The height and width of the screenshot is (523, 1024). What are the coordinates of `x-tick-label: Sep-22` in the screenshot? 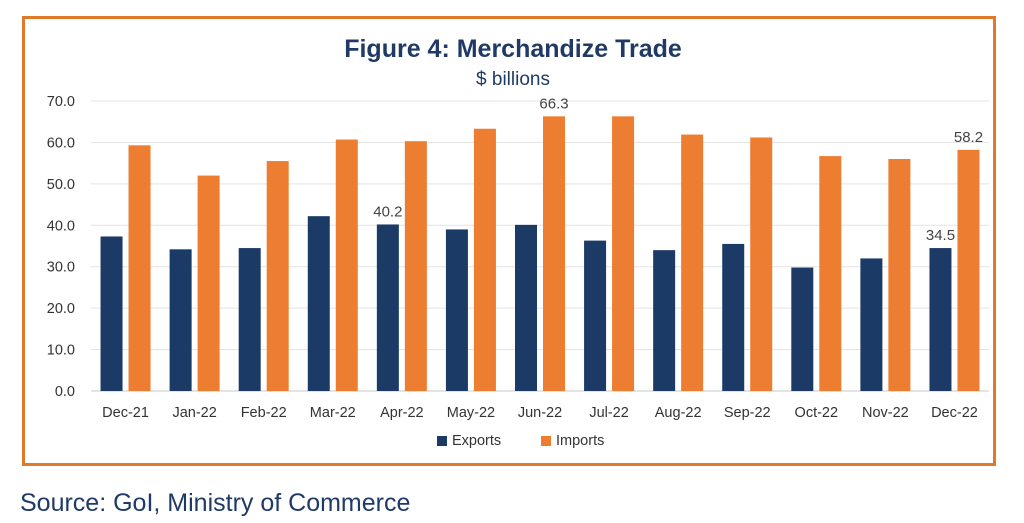 It's located at (747, 413).